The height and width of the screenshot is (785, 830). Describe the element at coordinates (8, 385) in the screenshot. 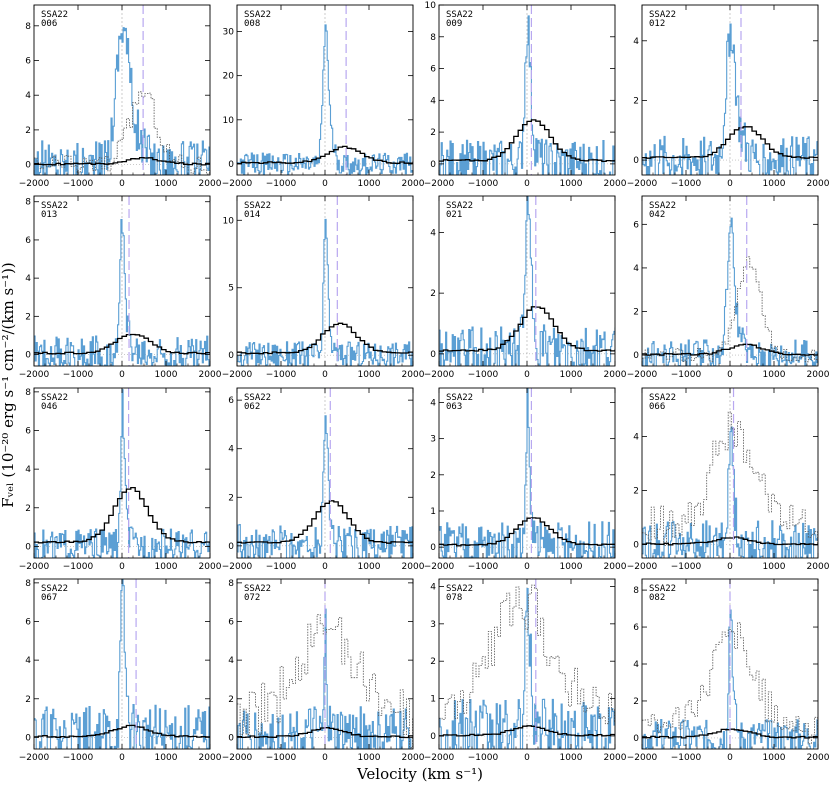

I see `y-axis-title: Fᵥₑₗ (10⁻²⁰ erg s⁻¹ cm⁻²/(km s⁻¹))` at that location.